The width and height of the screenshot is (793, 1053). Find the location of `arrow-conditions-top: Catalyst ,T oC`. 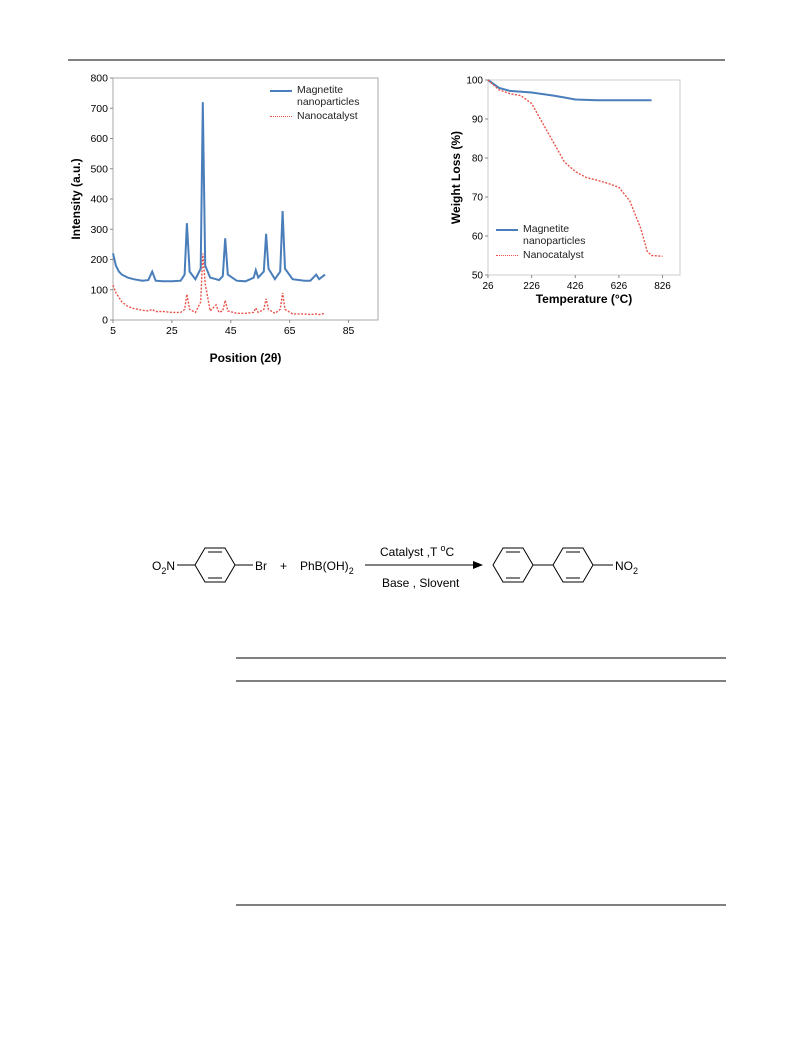

arrow-conditions-top: Catalyst ,T oC is located at coordinates (417, 551).